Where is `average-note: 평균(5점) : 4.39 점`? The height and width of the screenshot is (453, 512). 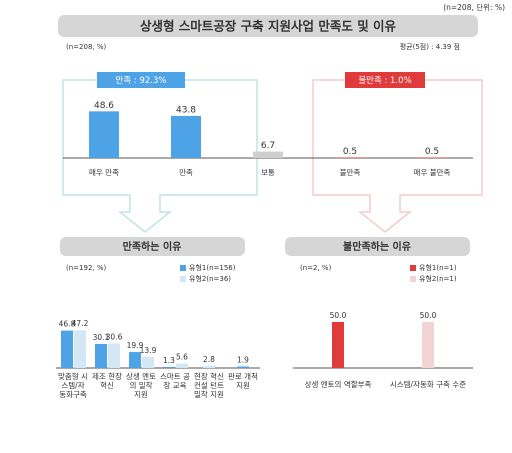
average-note: 평균(5점) : 4.39 점 is located at coordinates (430, 46).